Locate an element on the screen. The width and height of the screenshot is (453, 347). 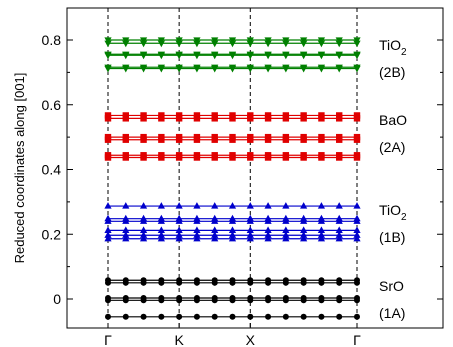
y-tick-label: 0.8 is located at coordinates (52, 40).